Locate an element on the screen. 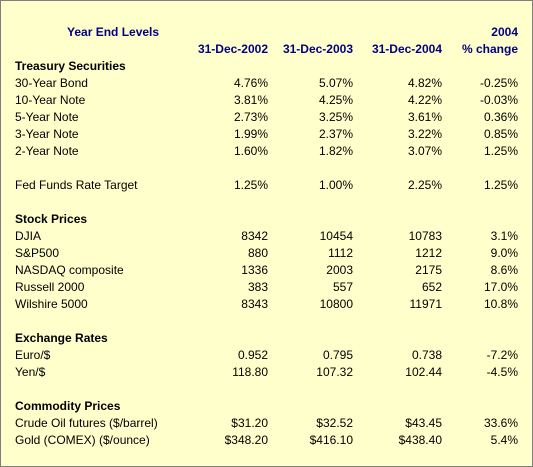  cell-value: 383 is located at coordinates (257, 286).